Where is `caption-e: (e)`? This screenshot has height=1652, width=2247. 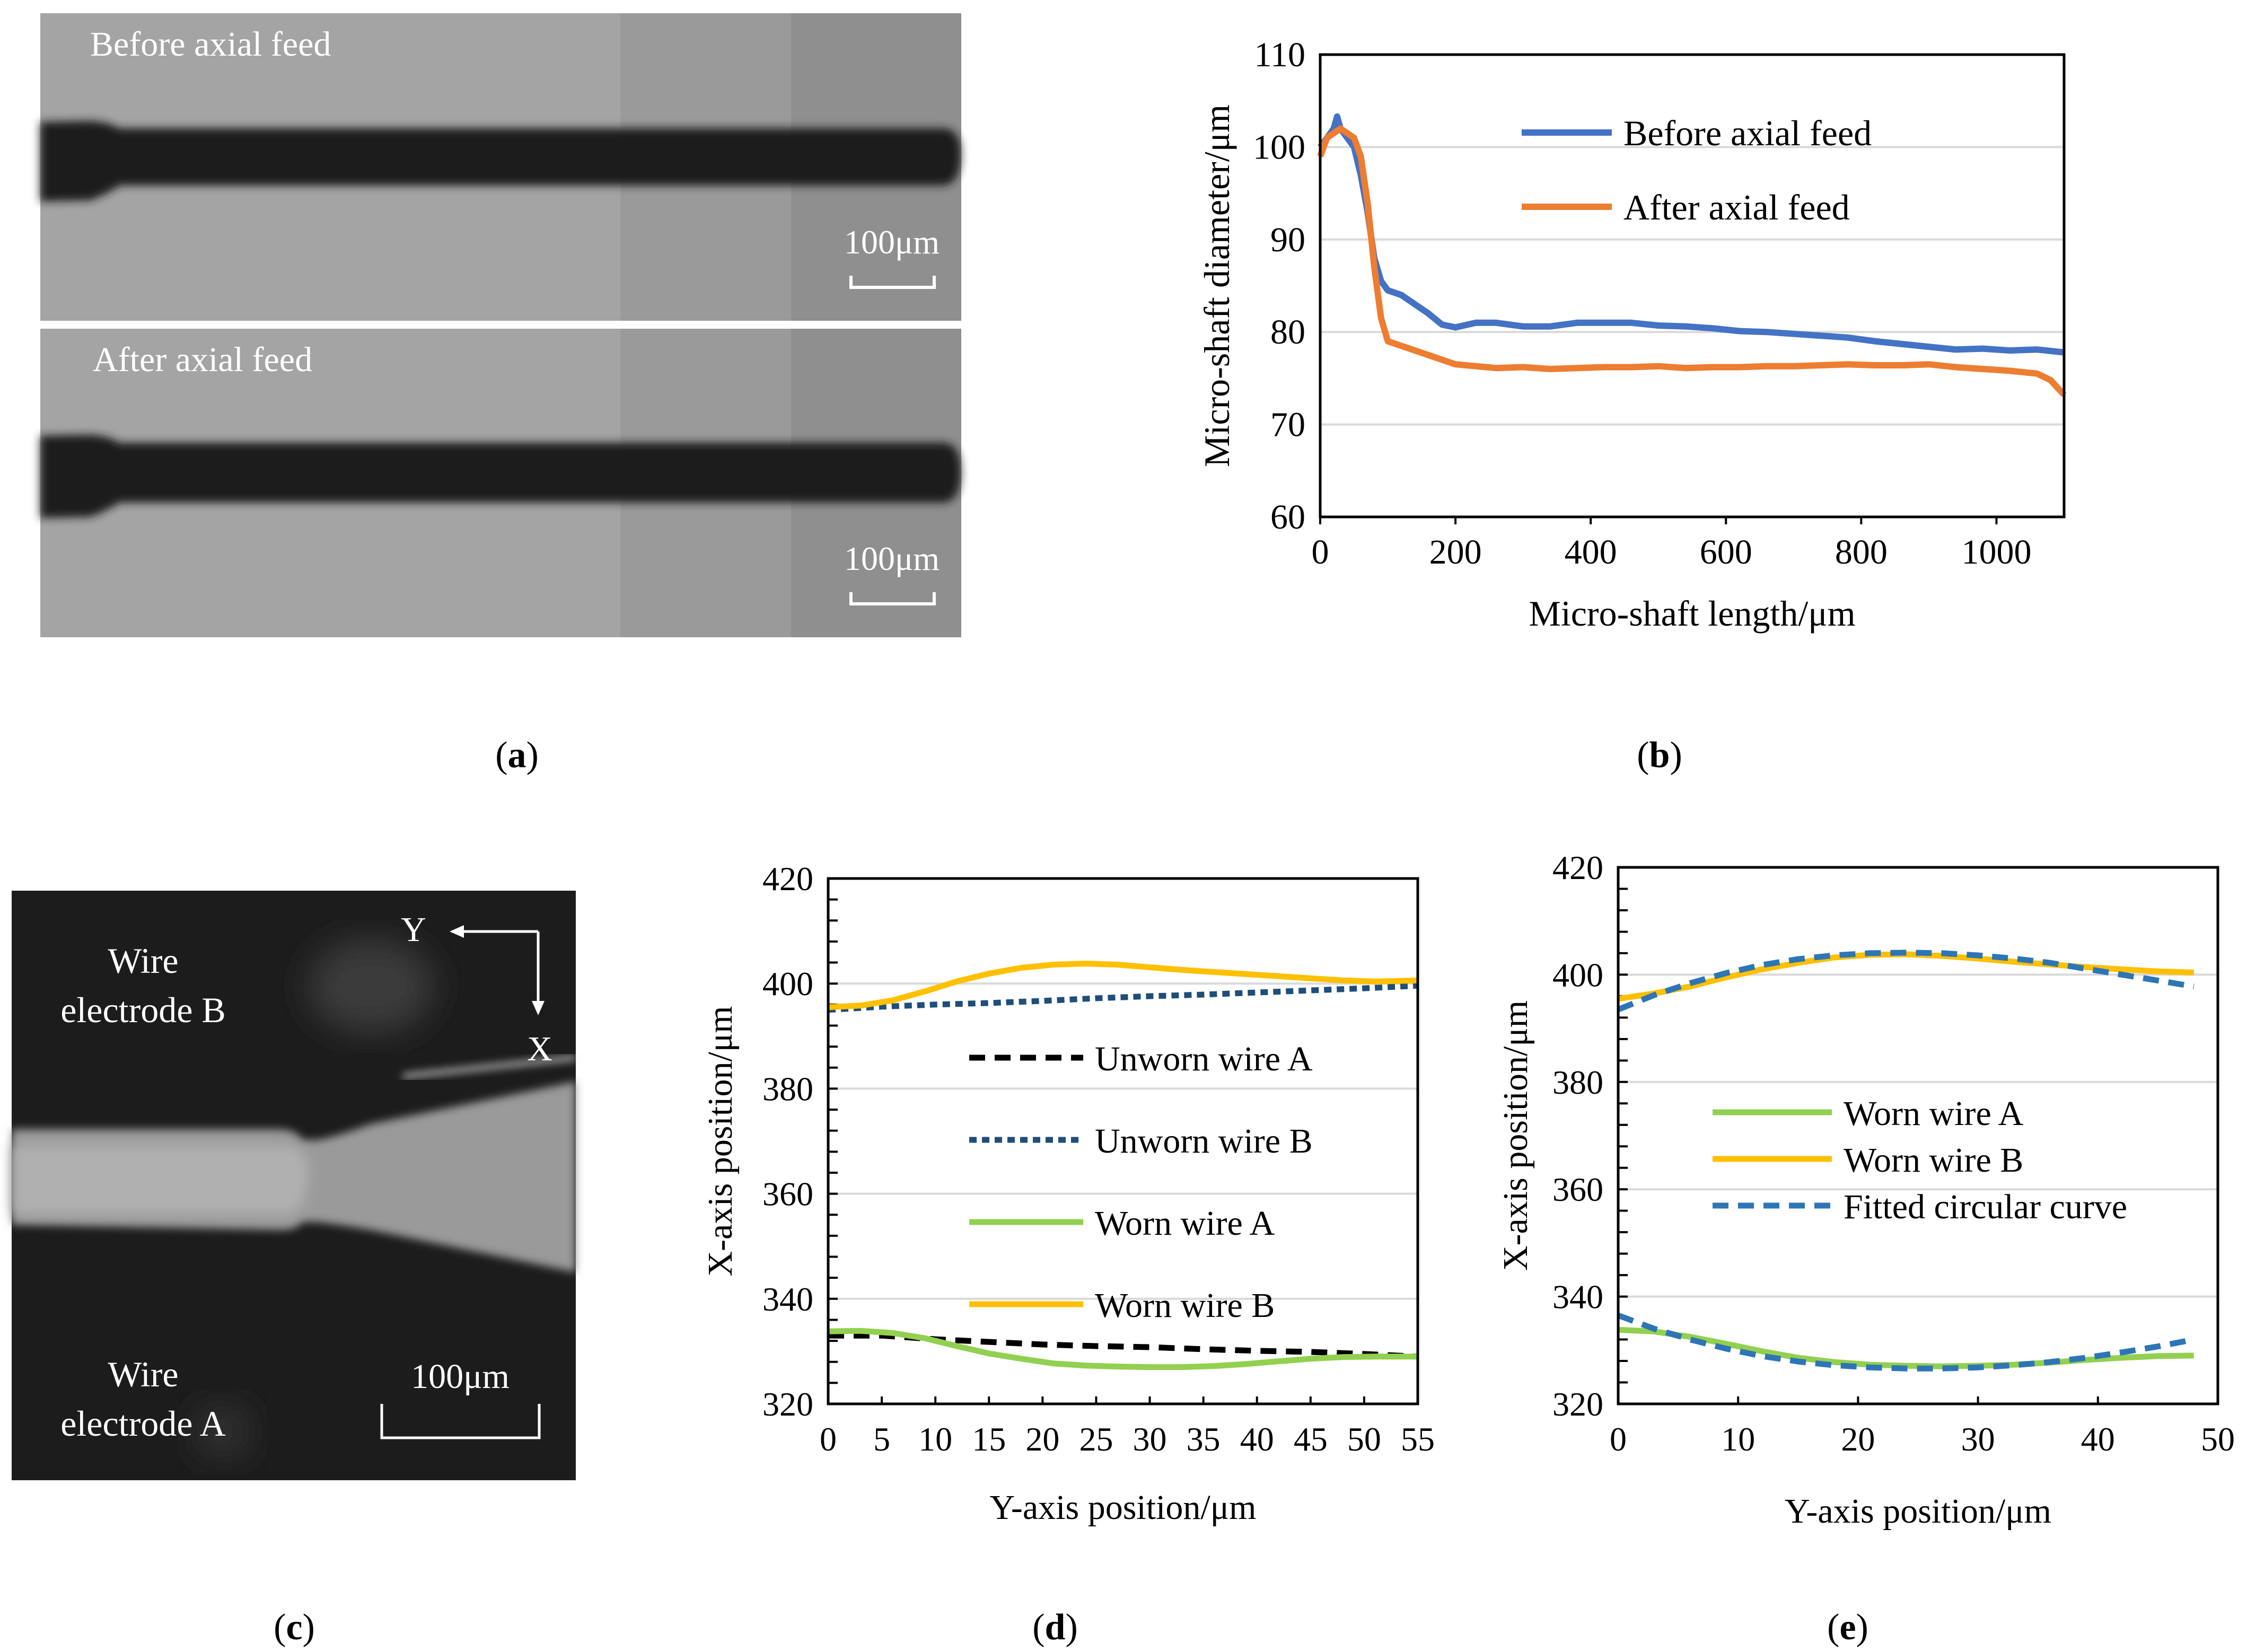 caption-e: (e) is located at coordinates (1847, 1627).